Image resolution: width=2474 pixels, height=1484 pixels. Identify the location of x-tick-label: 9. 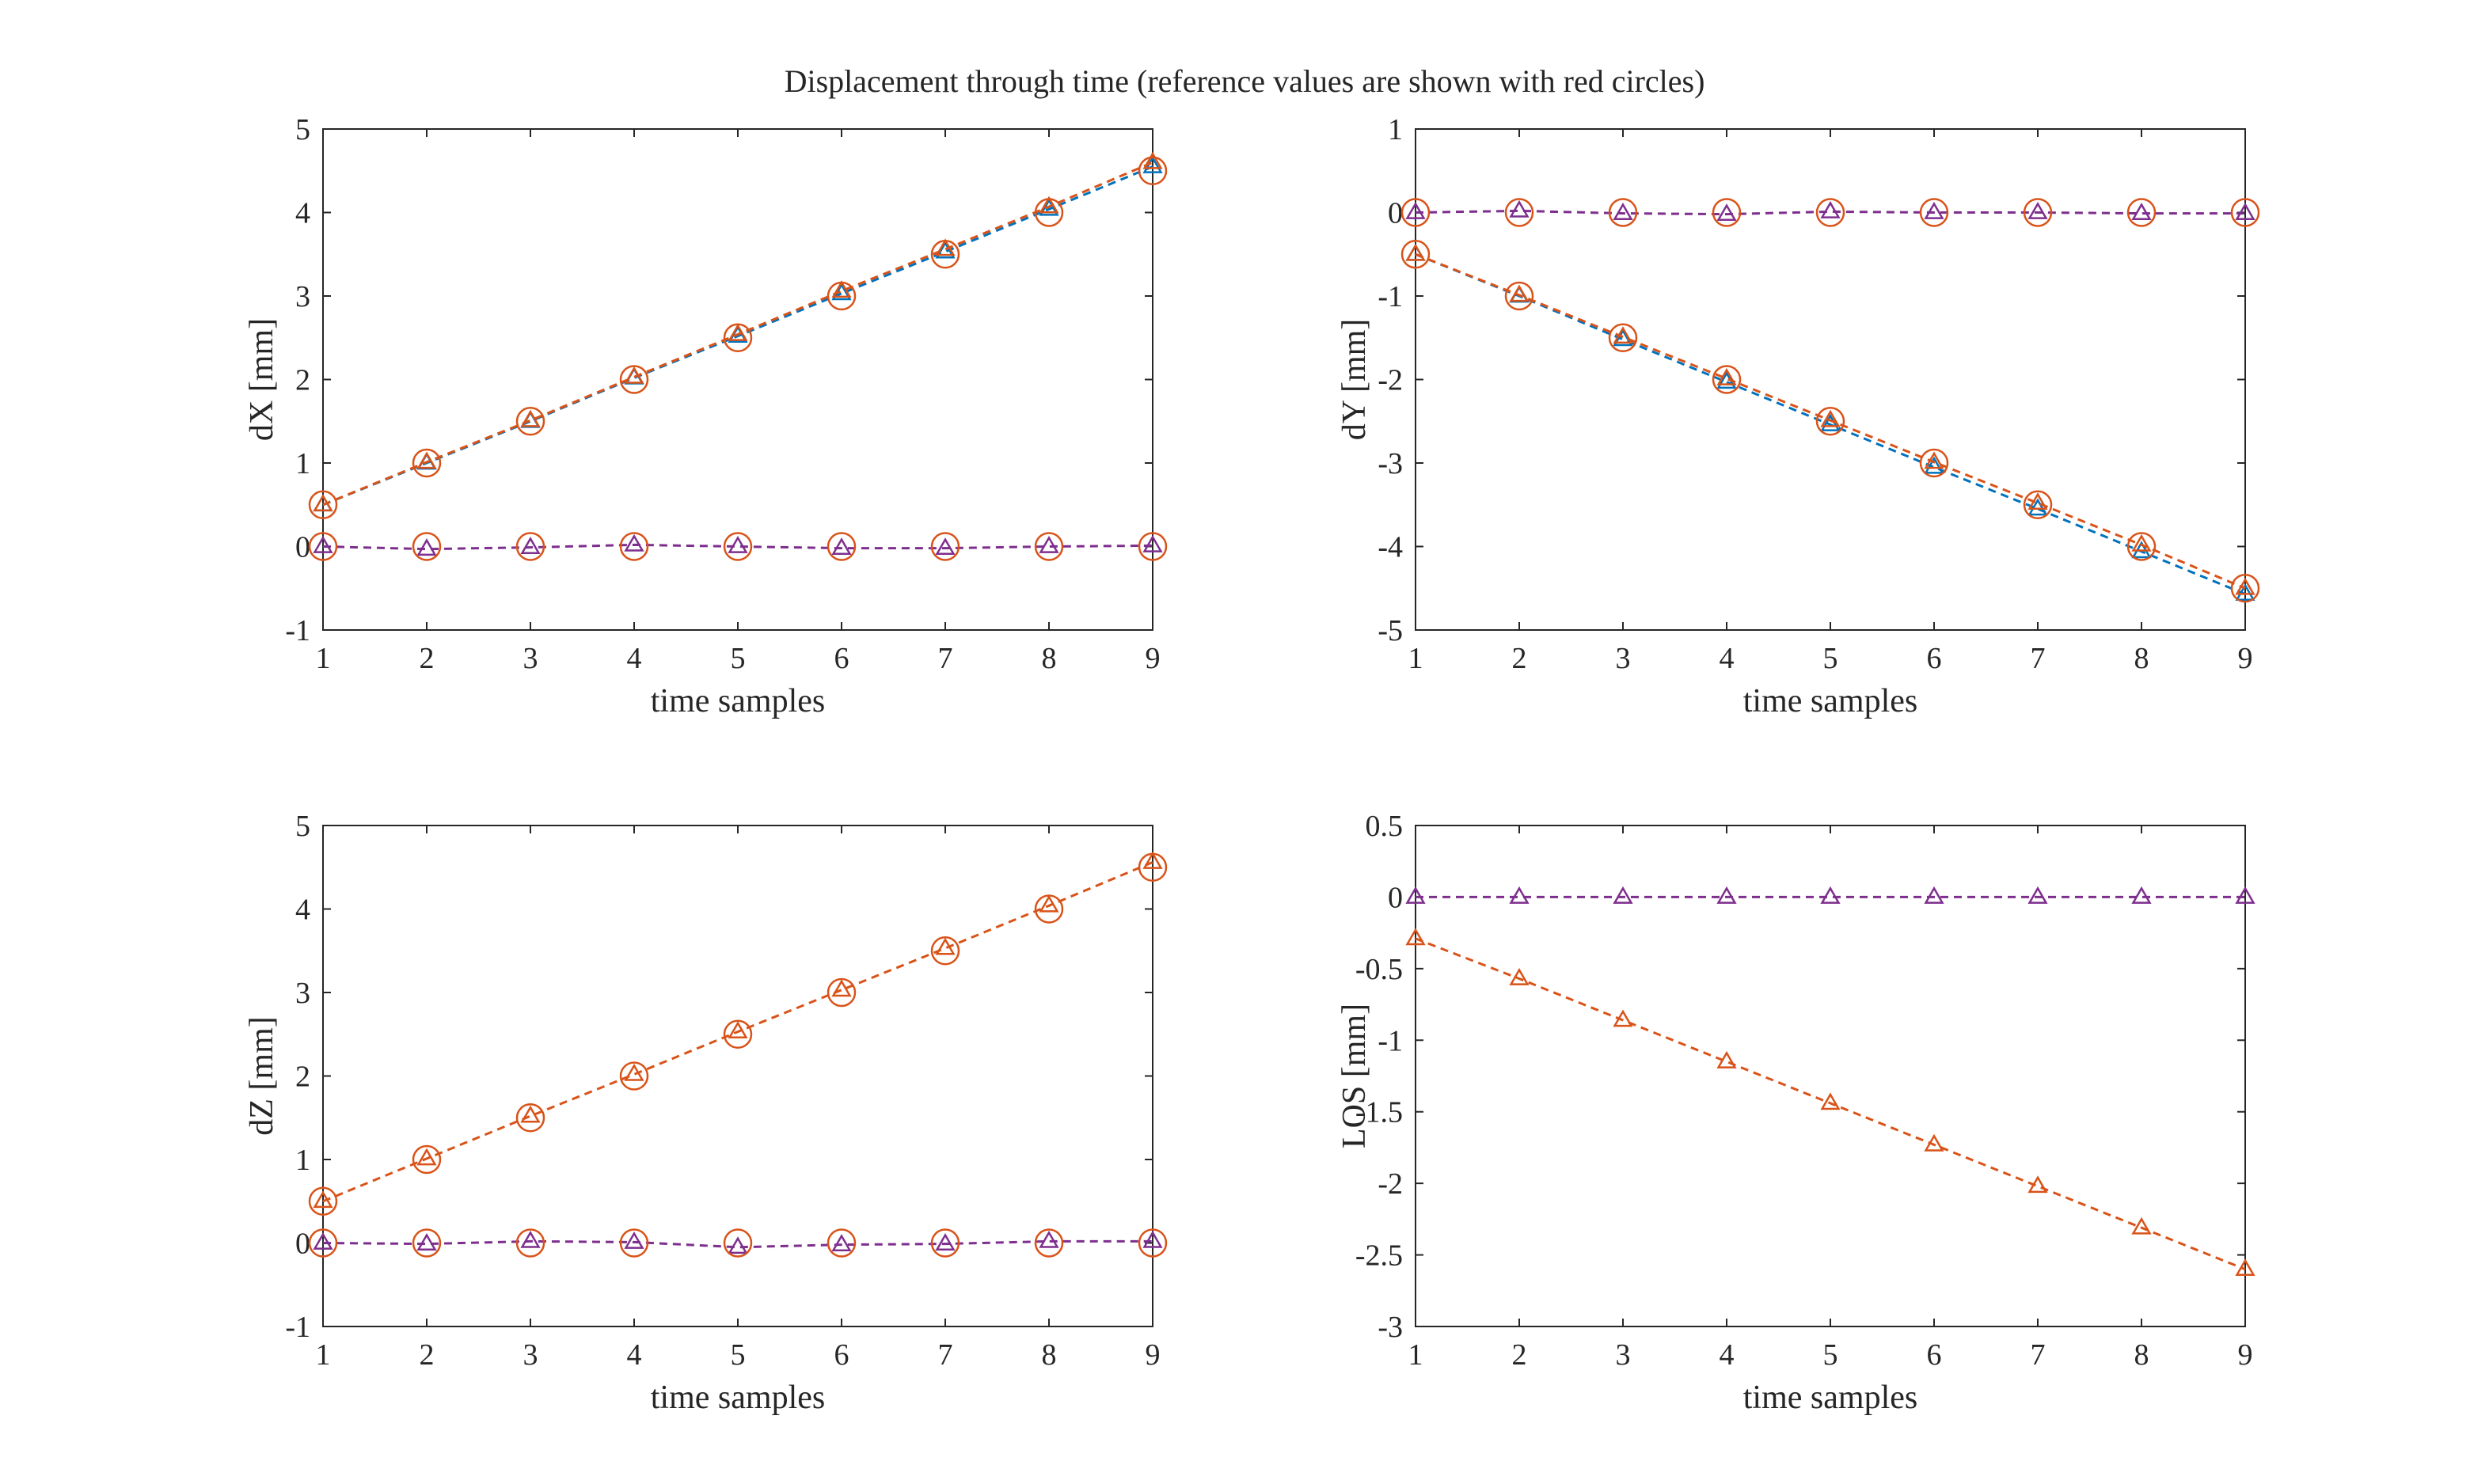
(1153, 658).